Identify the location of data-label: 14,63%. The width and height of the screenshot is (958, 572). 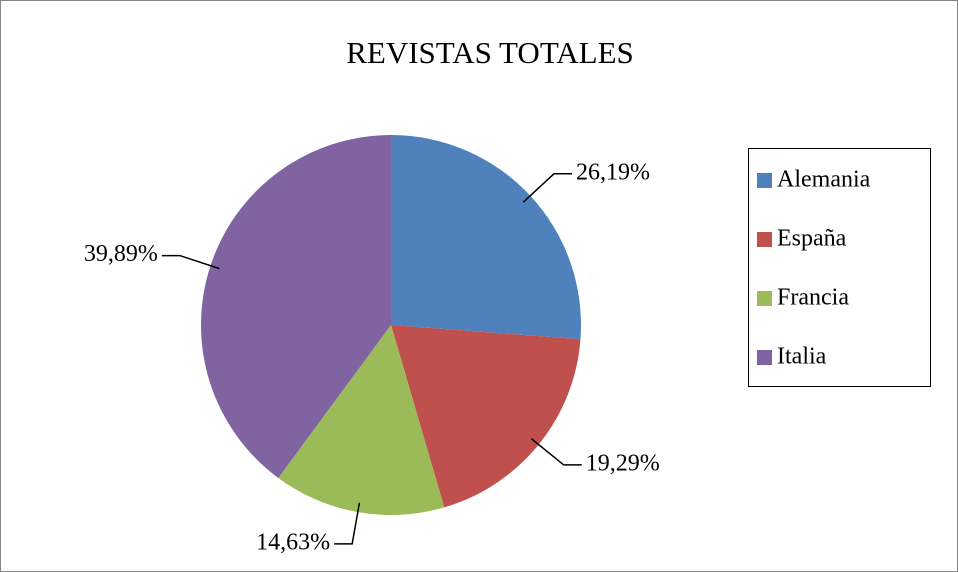
(293, 542).